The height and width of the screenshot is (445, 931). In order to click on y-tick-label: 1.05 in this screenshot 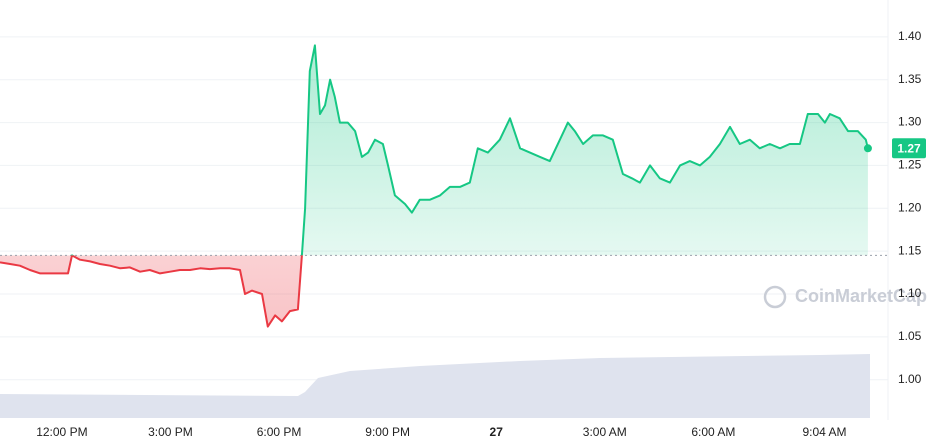, I will do `click(910, 336)`.